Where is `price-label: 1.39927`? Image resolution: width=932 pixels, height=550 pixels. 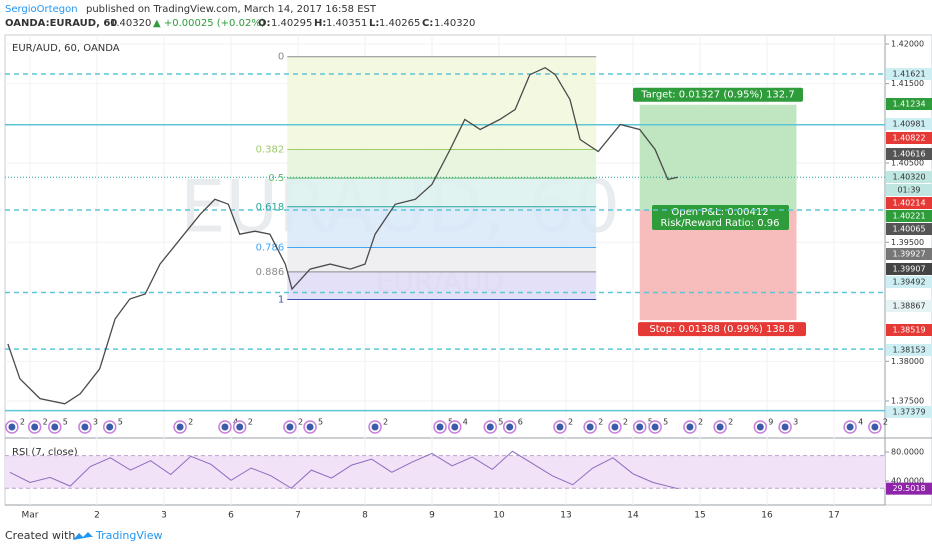
price-label: 1.39927 is located at coordinates (908, 254).